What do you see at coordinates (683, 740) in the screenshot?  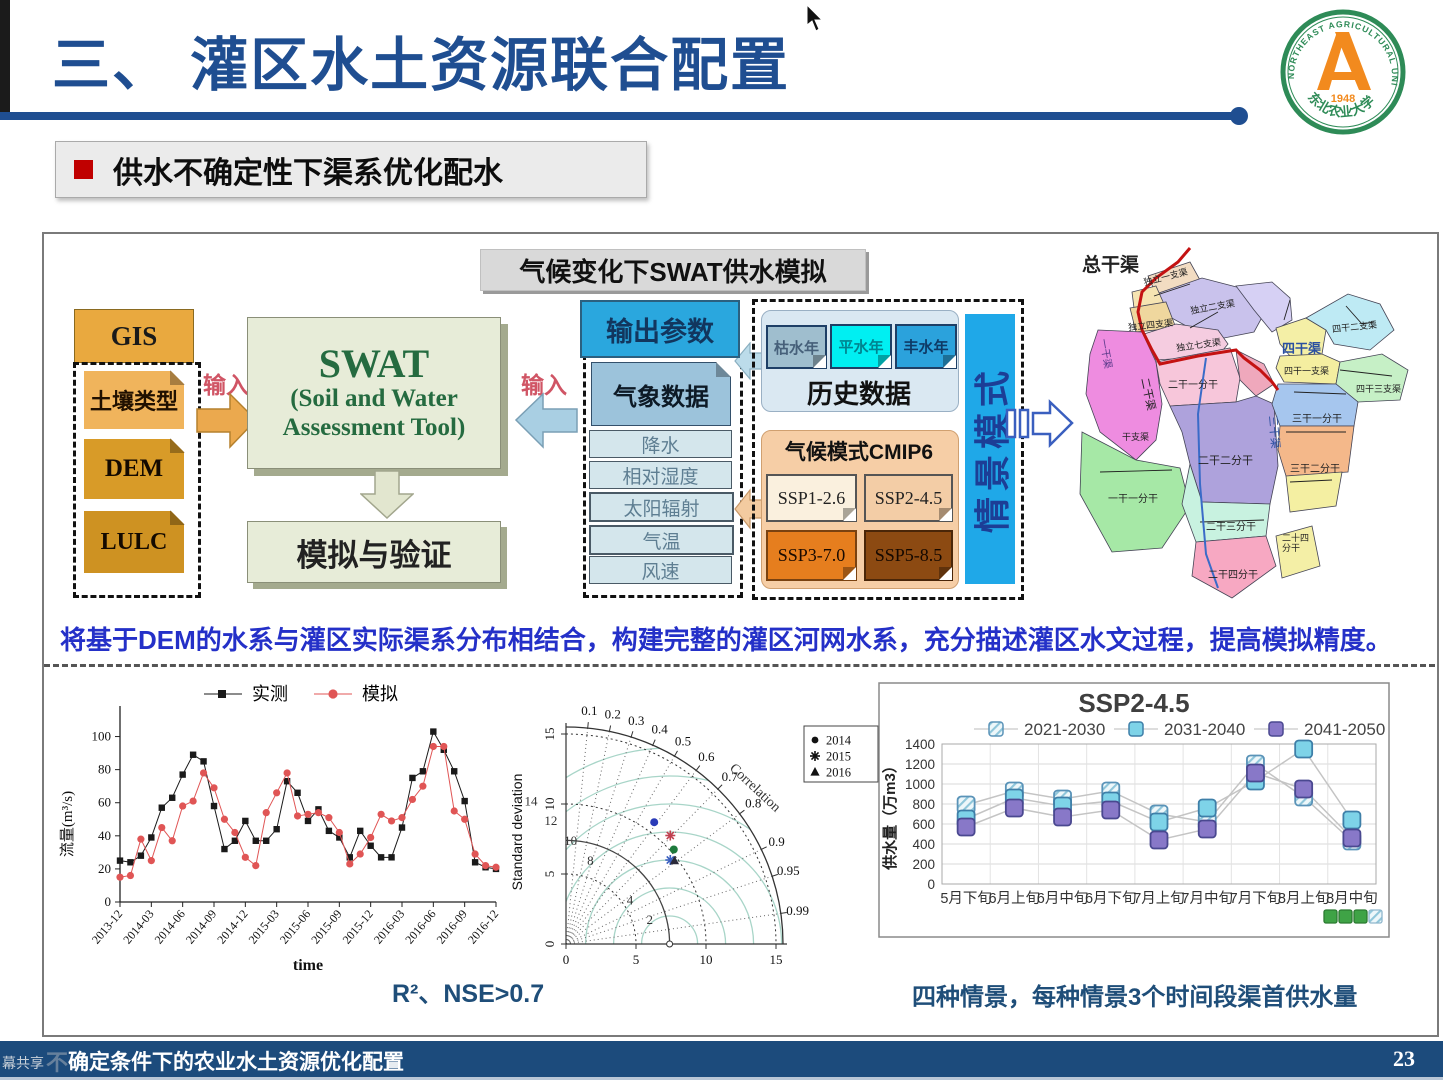 I see `svg-text: 0.5` at bounding box center [683, 740].